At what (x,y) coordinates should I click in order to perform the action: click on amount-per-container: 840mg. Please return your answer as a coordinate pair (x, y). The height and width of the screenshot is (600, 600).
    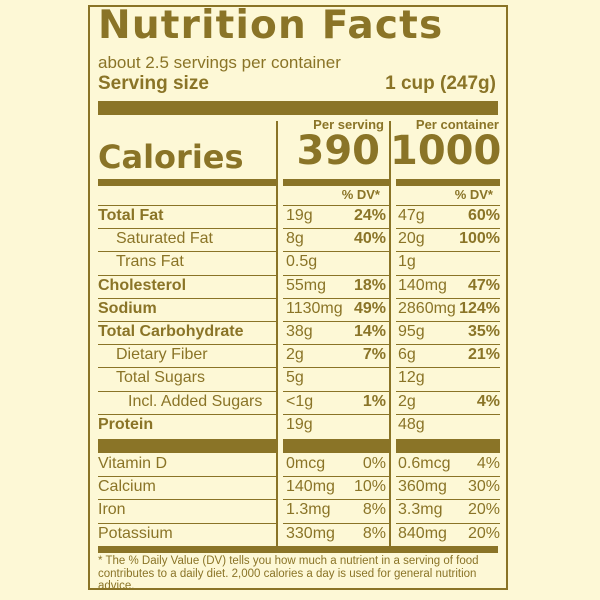
    Looking at the image, I should click on (422, 533).